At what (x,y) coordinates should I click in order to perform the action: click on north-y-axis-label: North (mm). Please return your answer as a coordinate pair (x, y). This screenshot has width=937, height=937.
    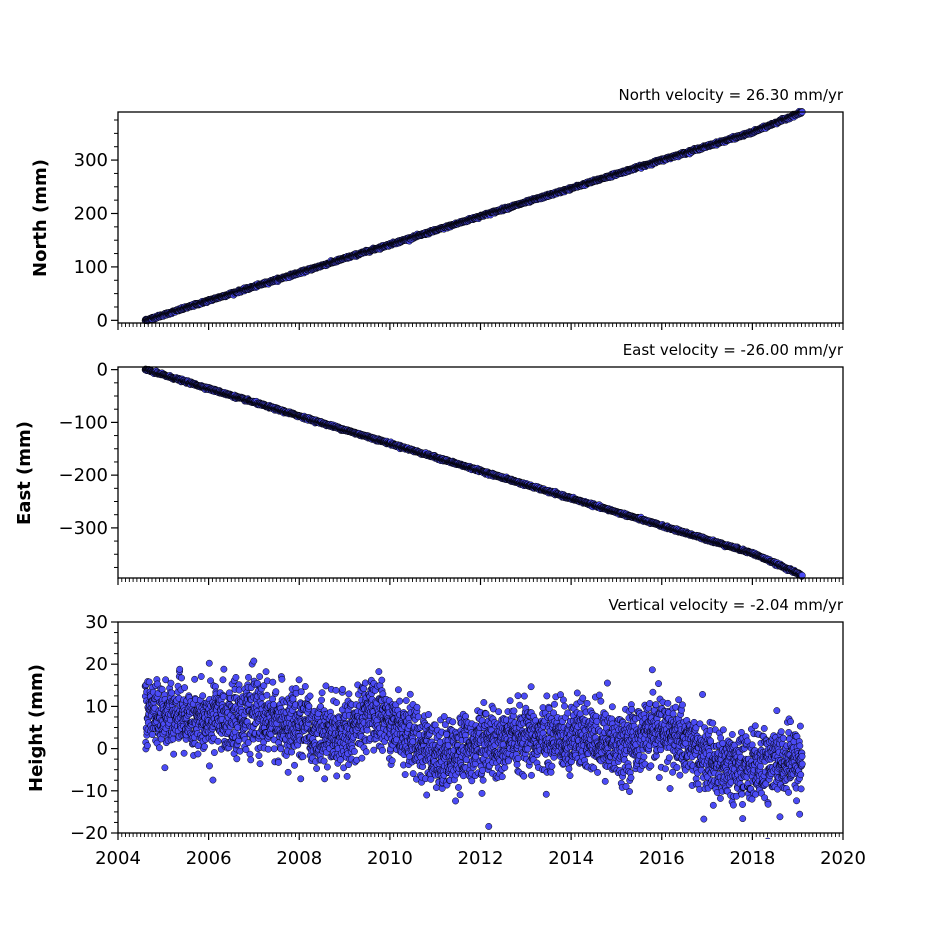
    Looking at the image, I should click on (40, 218).